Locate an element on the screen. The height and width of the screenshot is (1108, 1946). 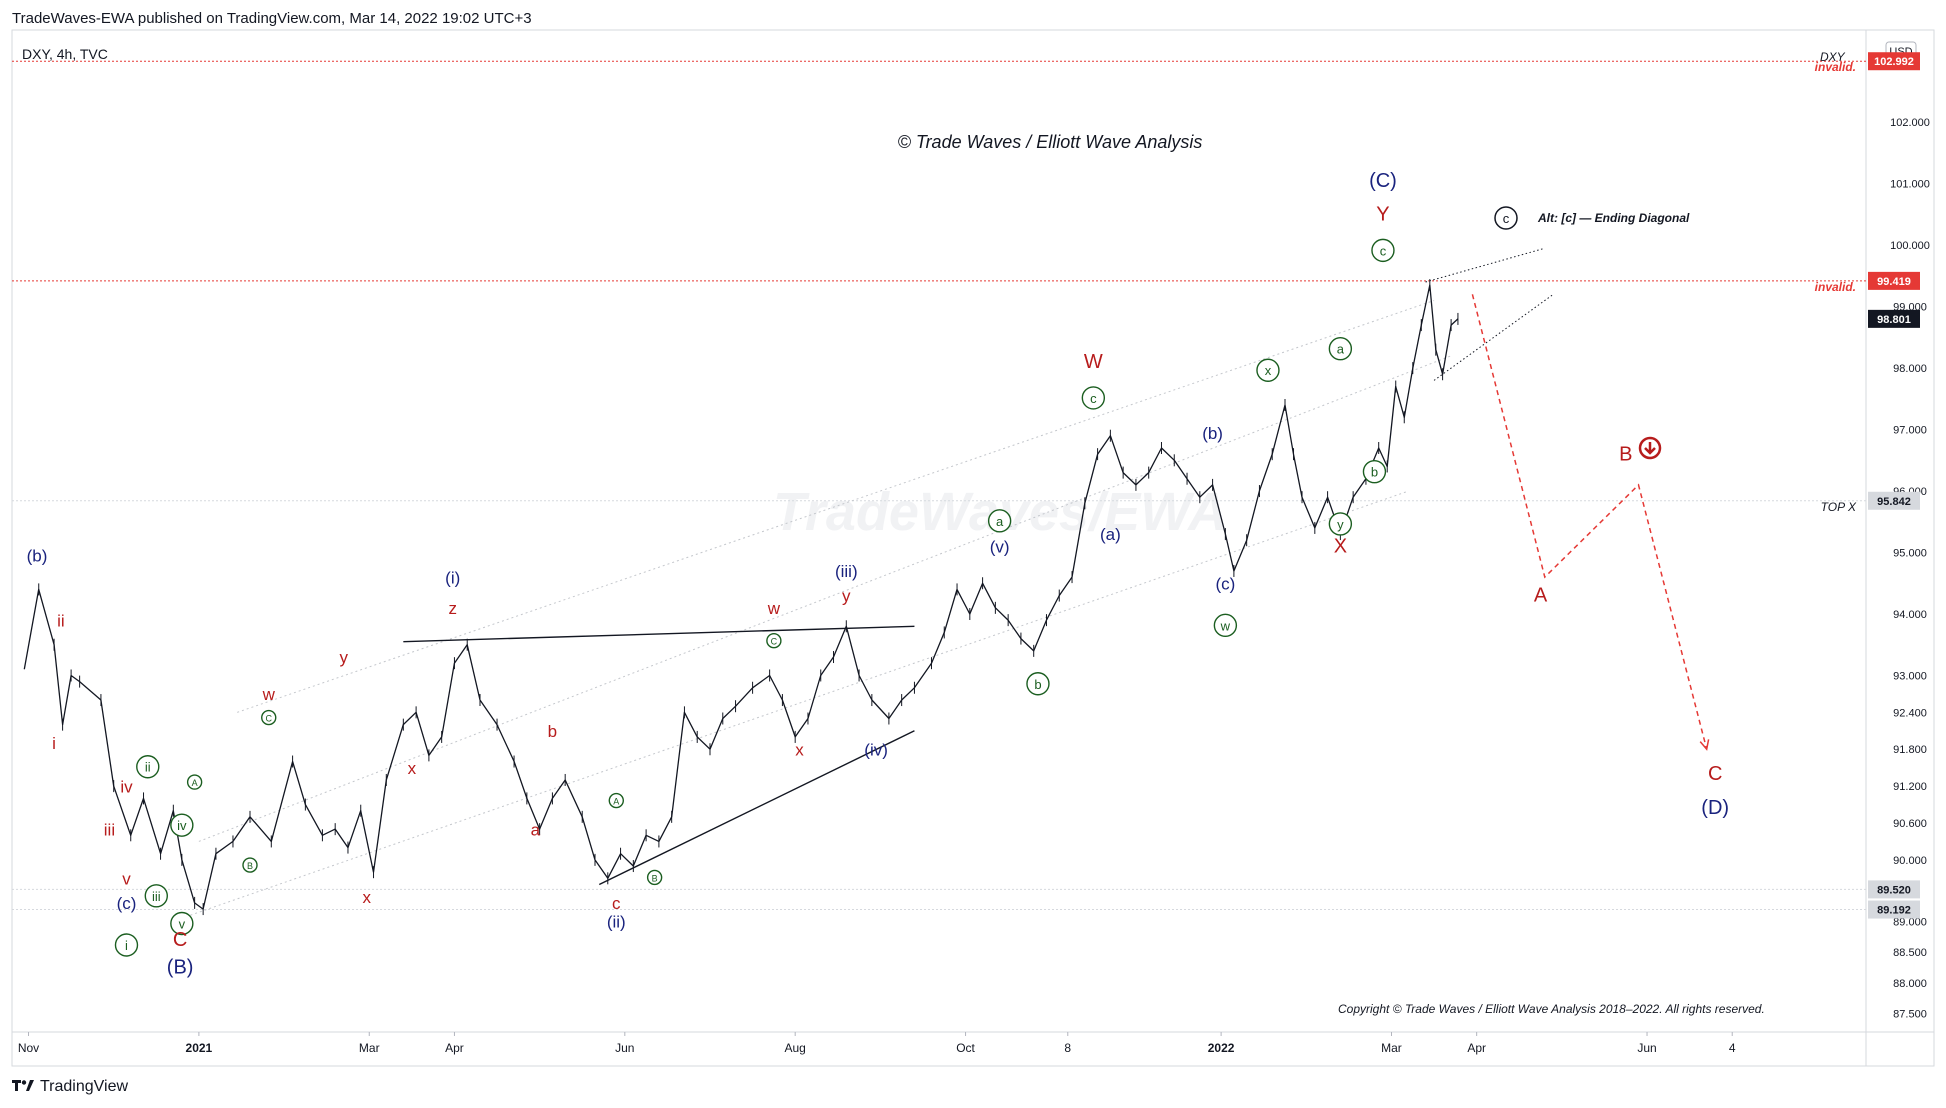
wave-label-25: A is located at coordinates (616, 802).